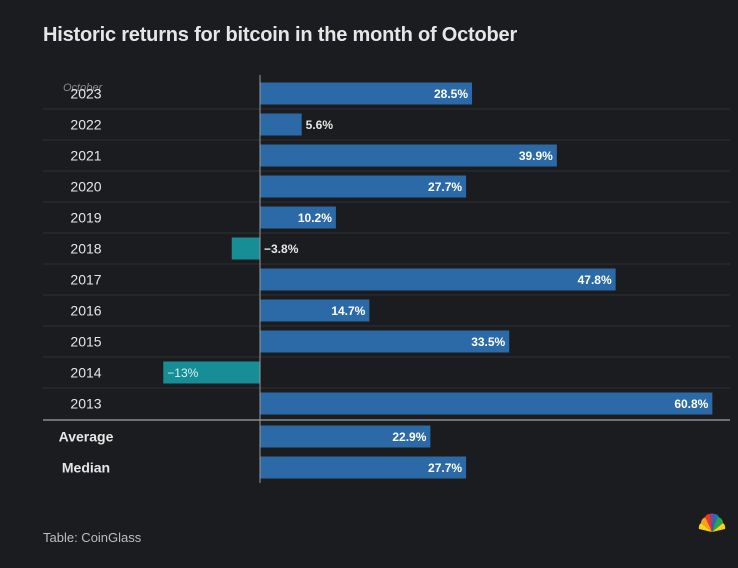 The image size is (738, 568). What do you see at coordinates (92, 537) in the screenshot?
I see `source-note: Table: CoinGlass` at bounding box center [92, 537].